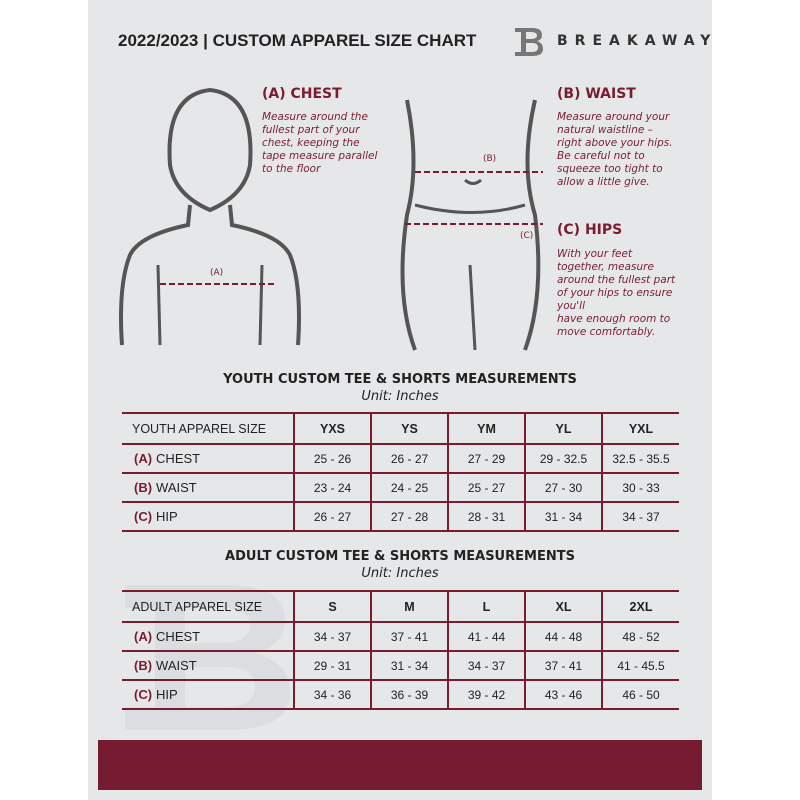 The width and height of the screenshot is (800, 800). What do you see at coordinates (527, 236) in the screenshot?
I see `hips-marker: (C)` at bounding box center [527, 236].